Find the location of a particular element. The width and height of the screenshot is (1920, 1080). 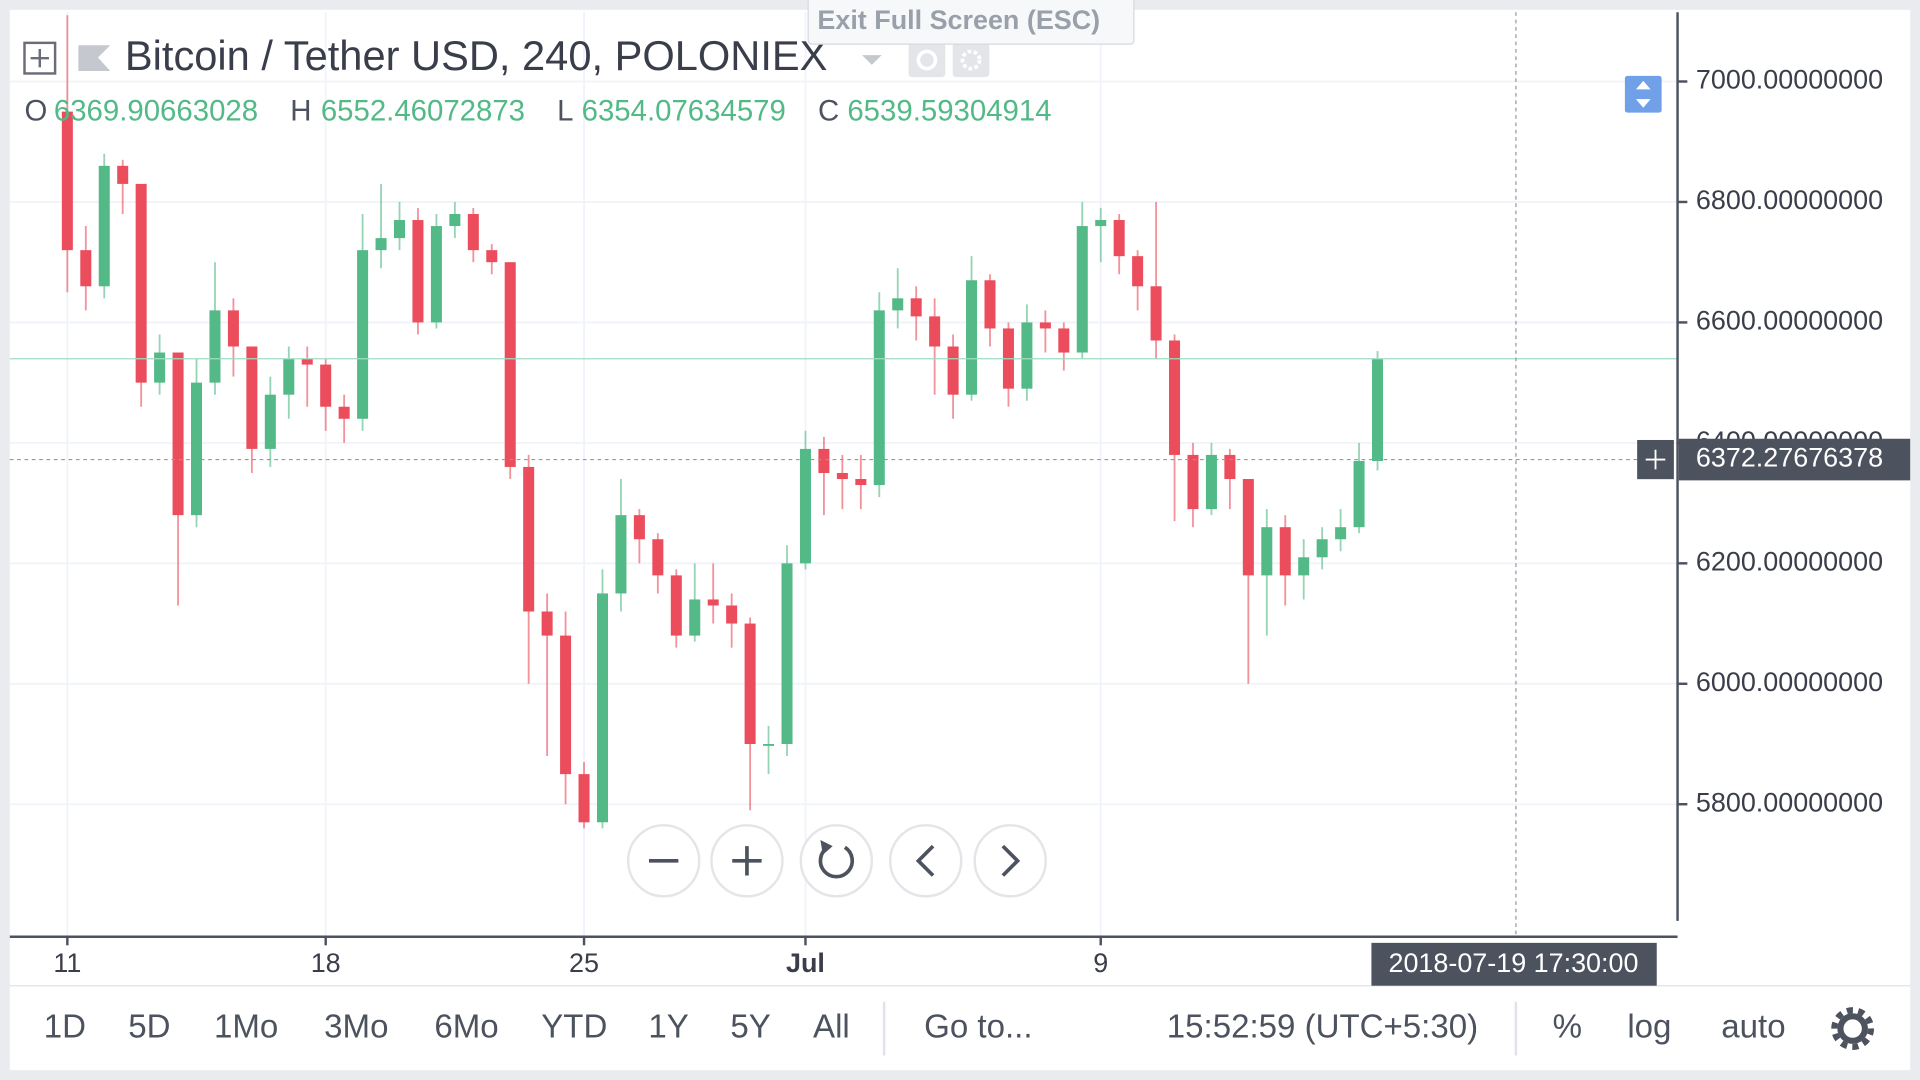

y-tick-label: 6800.00000000 is located at coordinates (1789, 200).